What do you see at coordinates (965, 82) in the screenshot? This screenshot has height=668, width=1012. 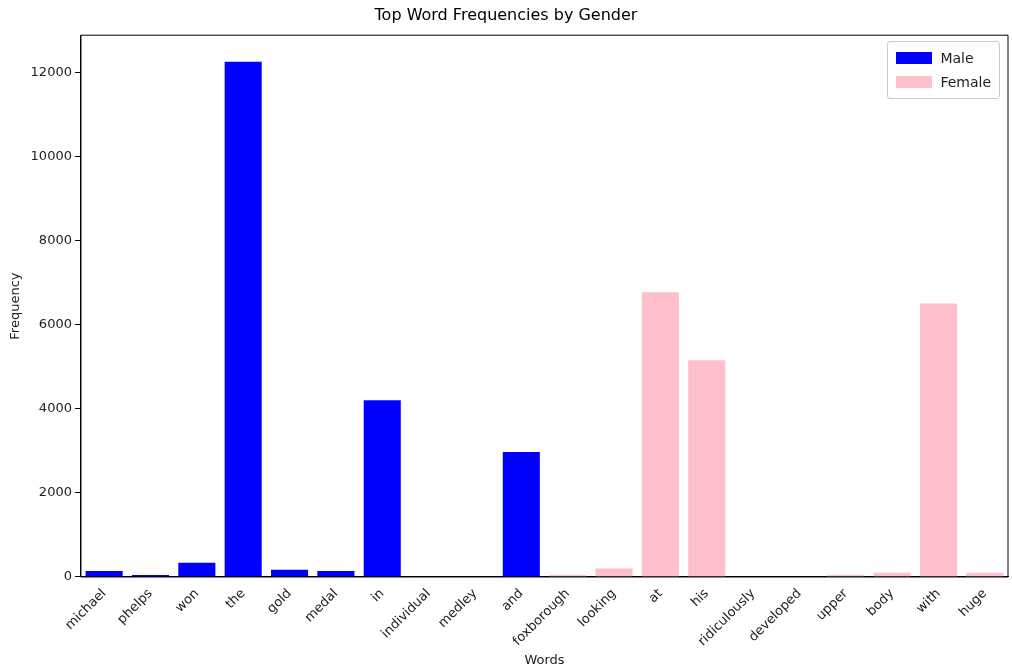 I see `legend-label: Female` at bounding box center [965, 82].